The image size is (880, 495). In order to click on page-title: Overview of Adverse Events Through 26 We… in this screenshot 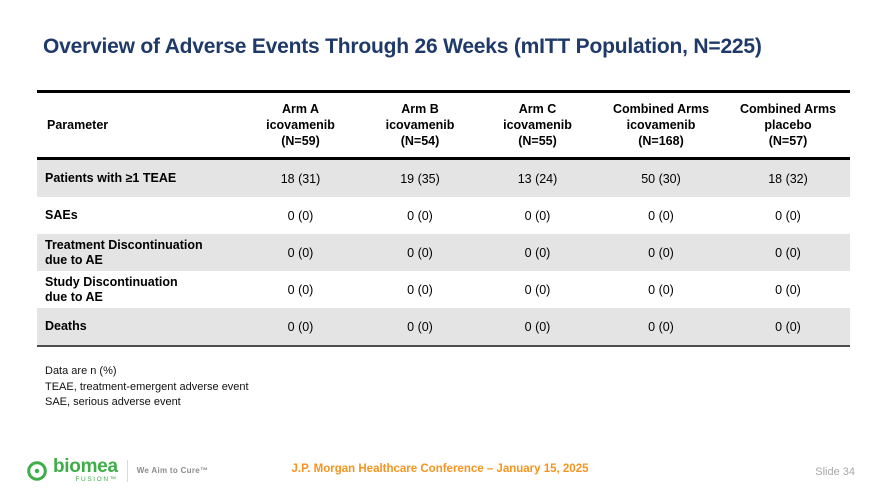, I will do `click(402, 46)`.